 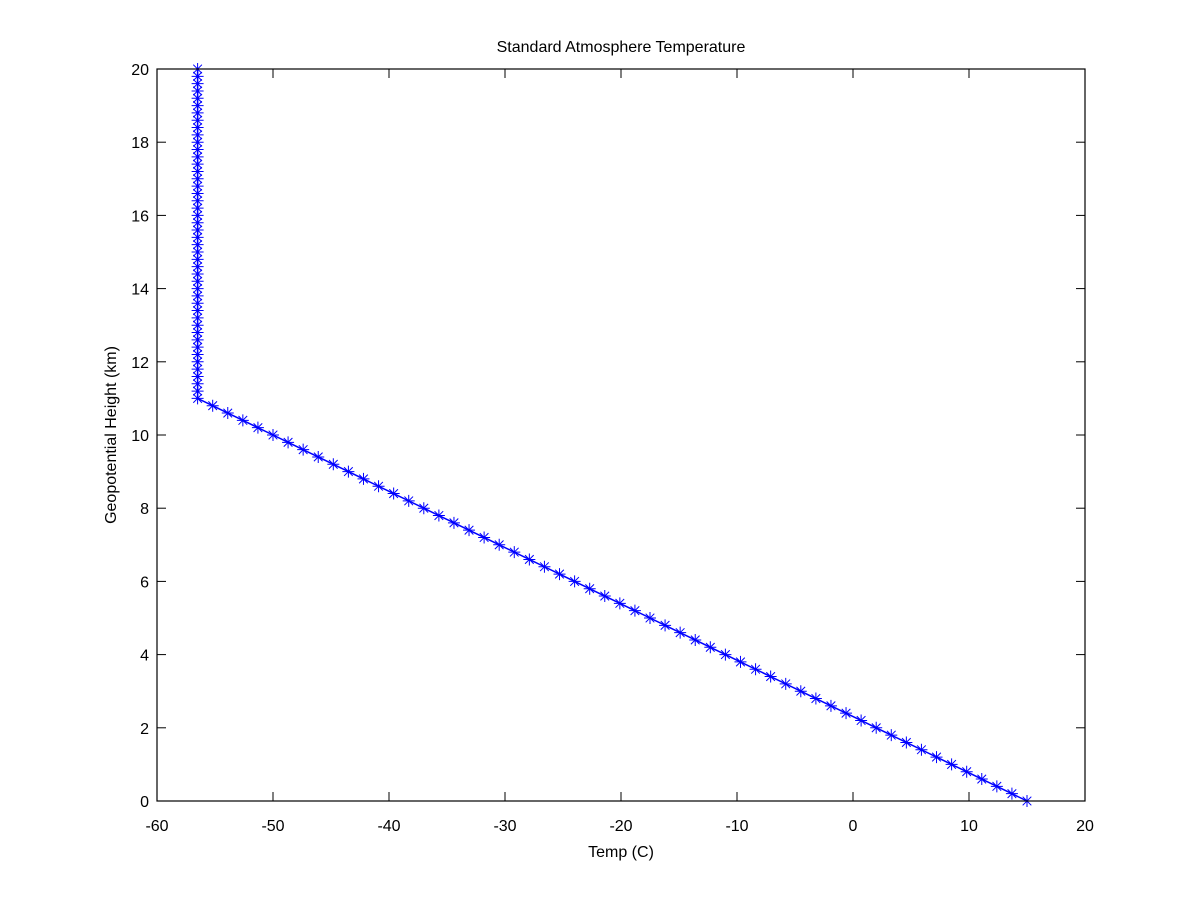 I want to click on y-tick-label: 10, so click(x=140, y=436).